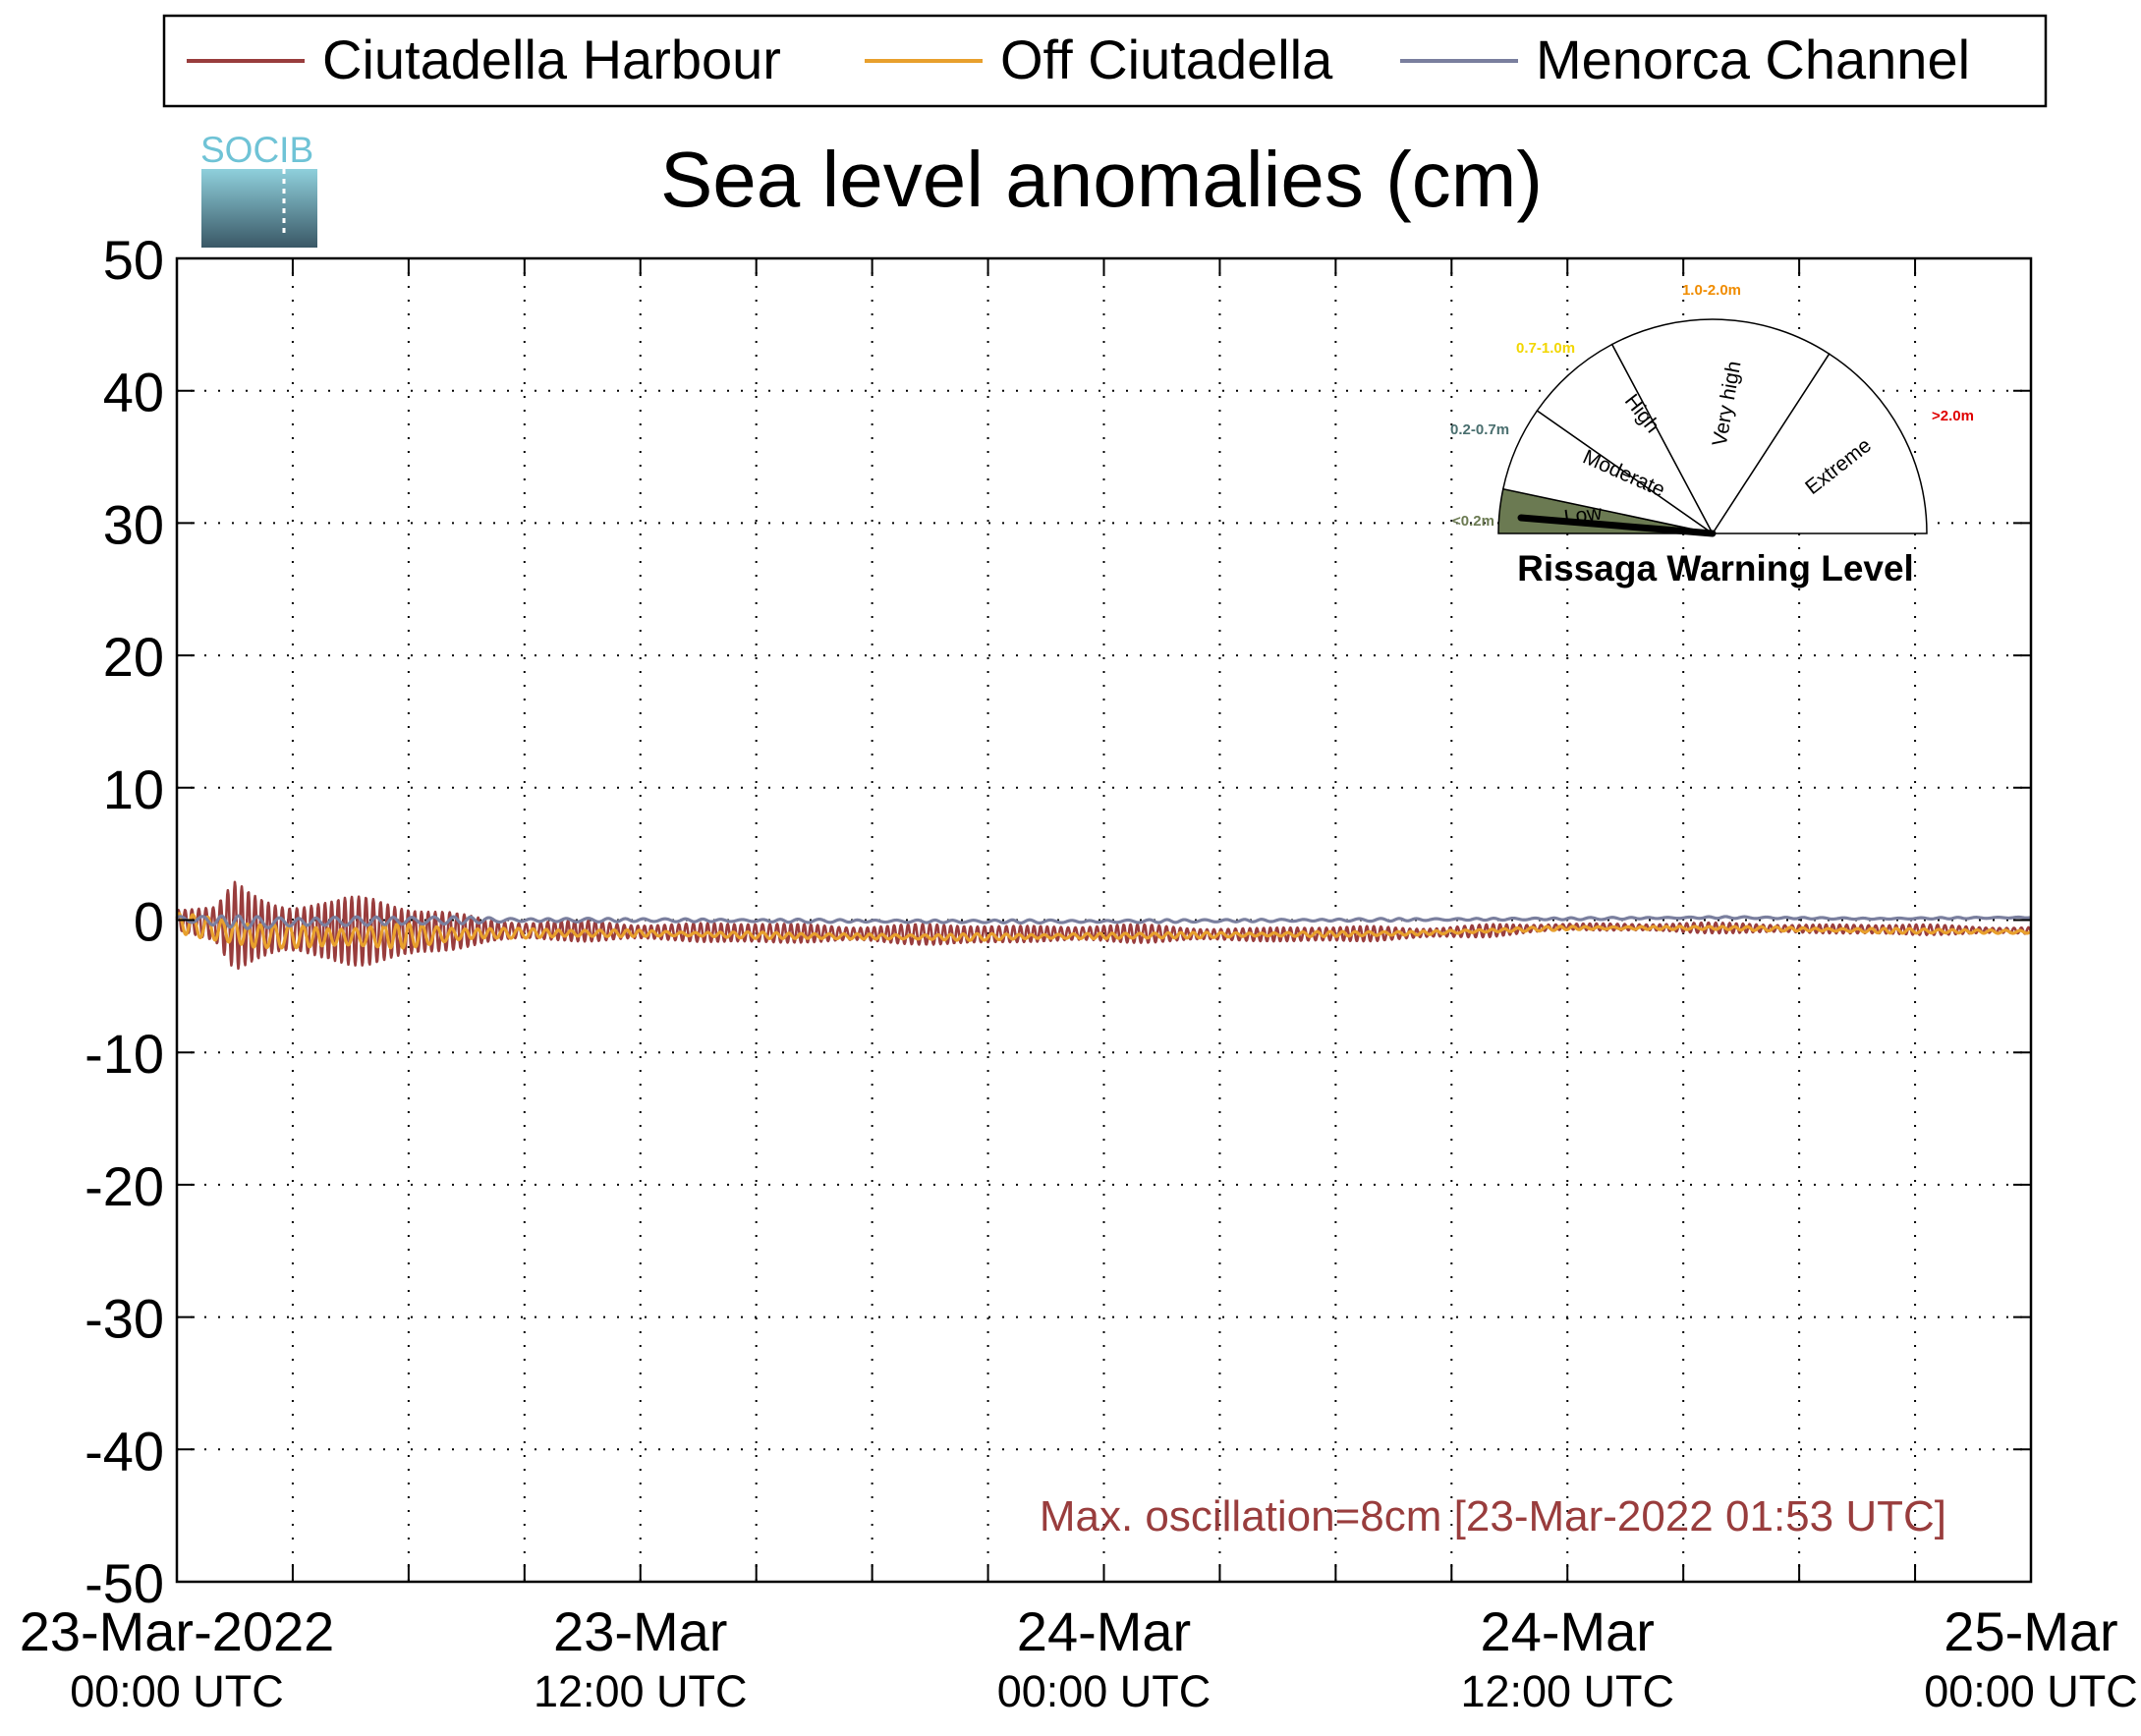 The width and height of the screenshot is (2141, 1736). What do you see at coordinates (133, 524) in the screenshot?
I see `y-tick-label: 30` at bounding box center [133, 524].